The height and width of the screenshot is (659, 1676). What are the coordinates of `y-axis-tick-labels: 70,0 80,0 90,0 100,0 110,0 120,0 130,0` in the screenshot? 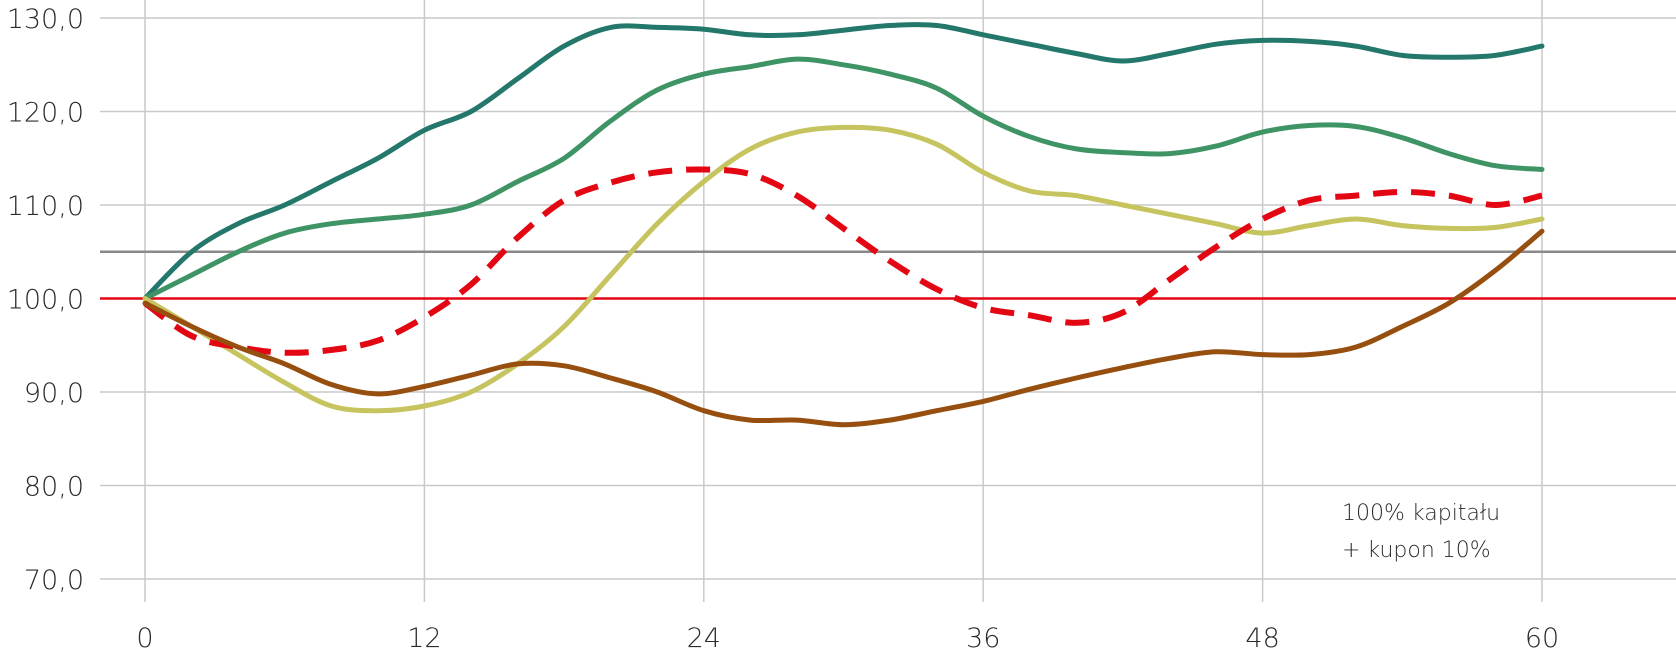 It's located at (45, 300).